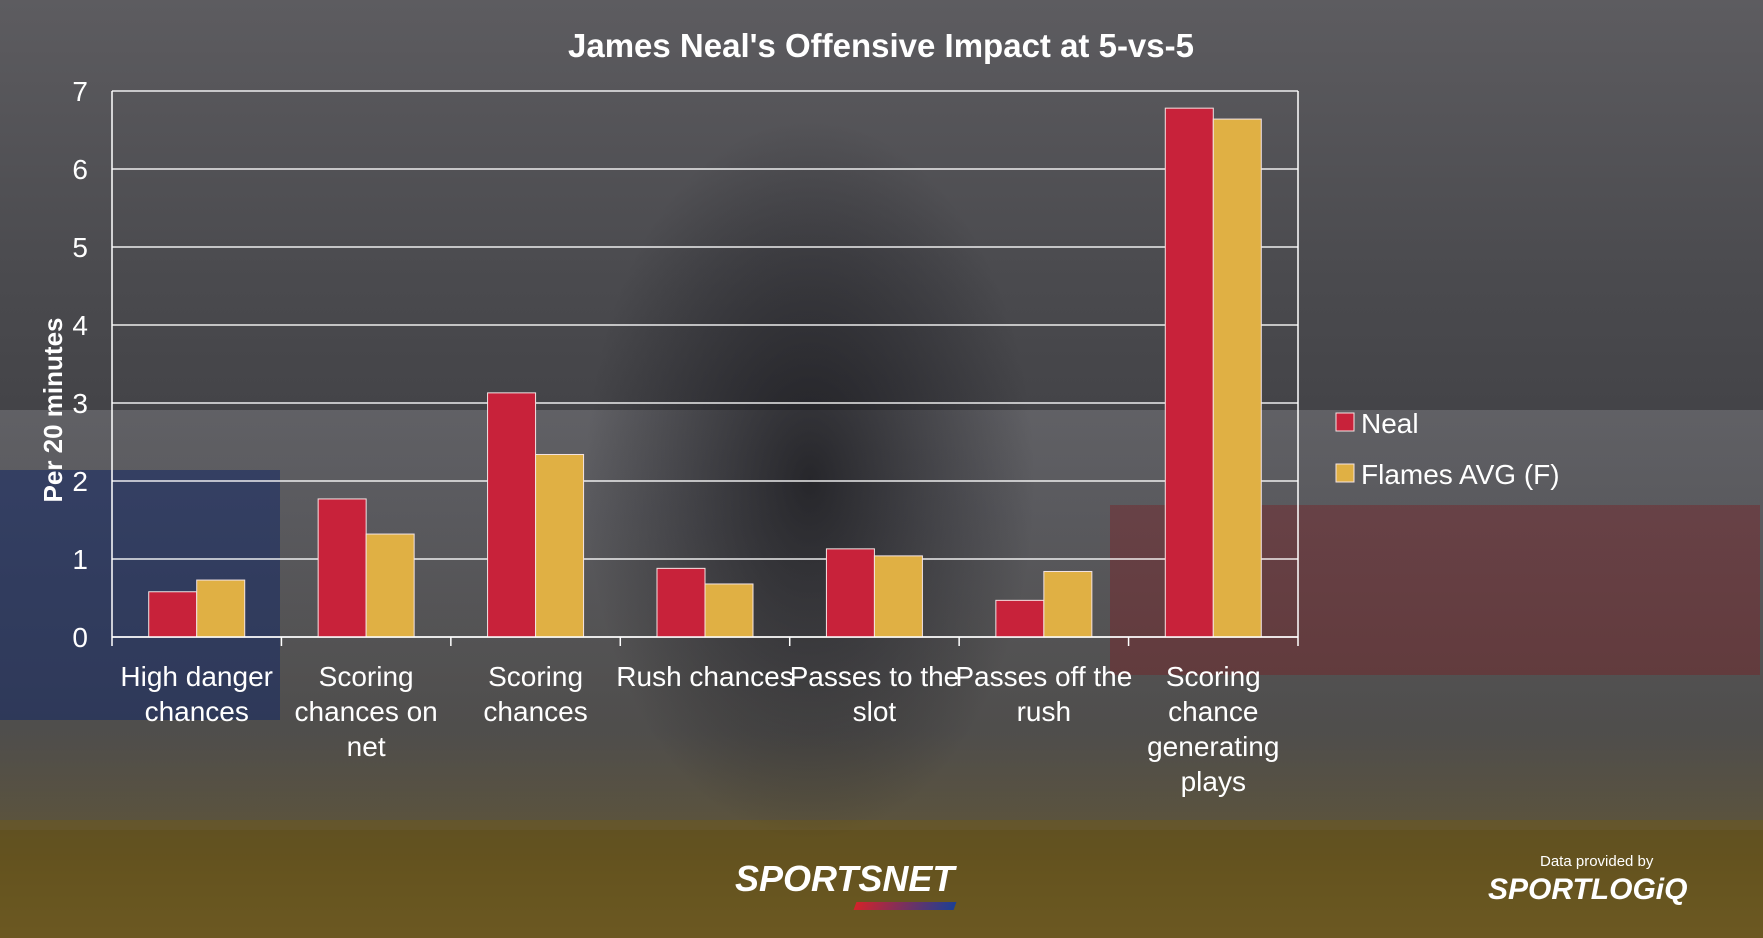  Describe the element at coordinates (1044, 711) in the screenshot. I see `category-label-line: rush` at that location.